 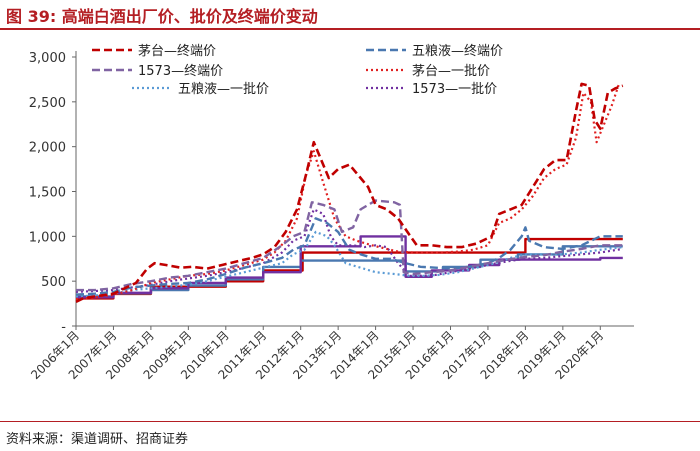 What do you see at coordinates (47, 103) in the screenshot?
I see `y-tick-label: 2,500` at bounding box center [47, 103].